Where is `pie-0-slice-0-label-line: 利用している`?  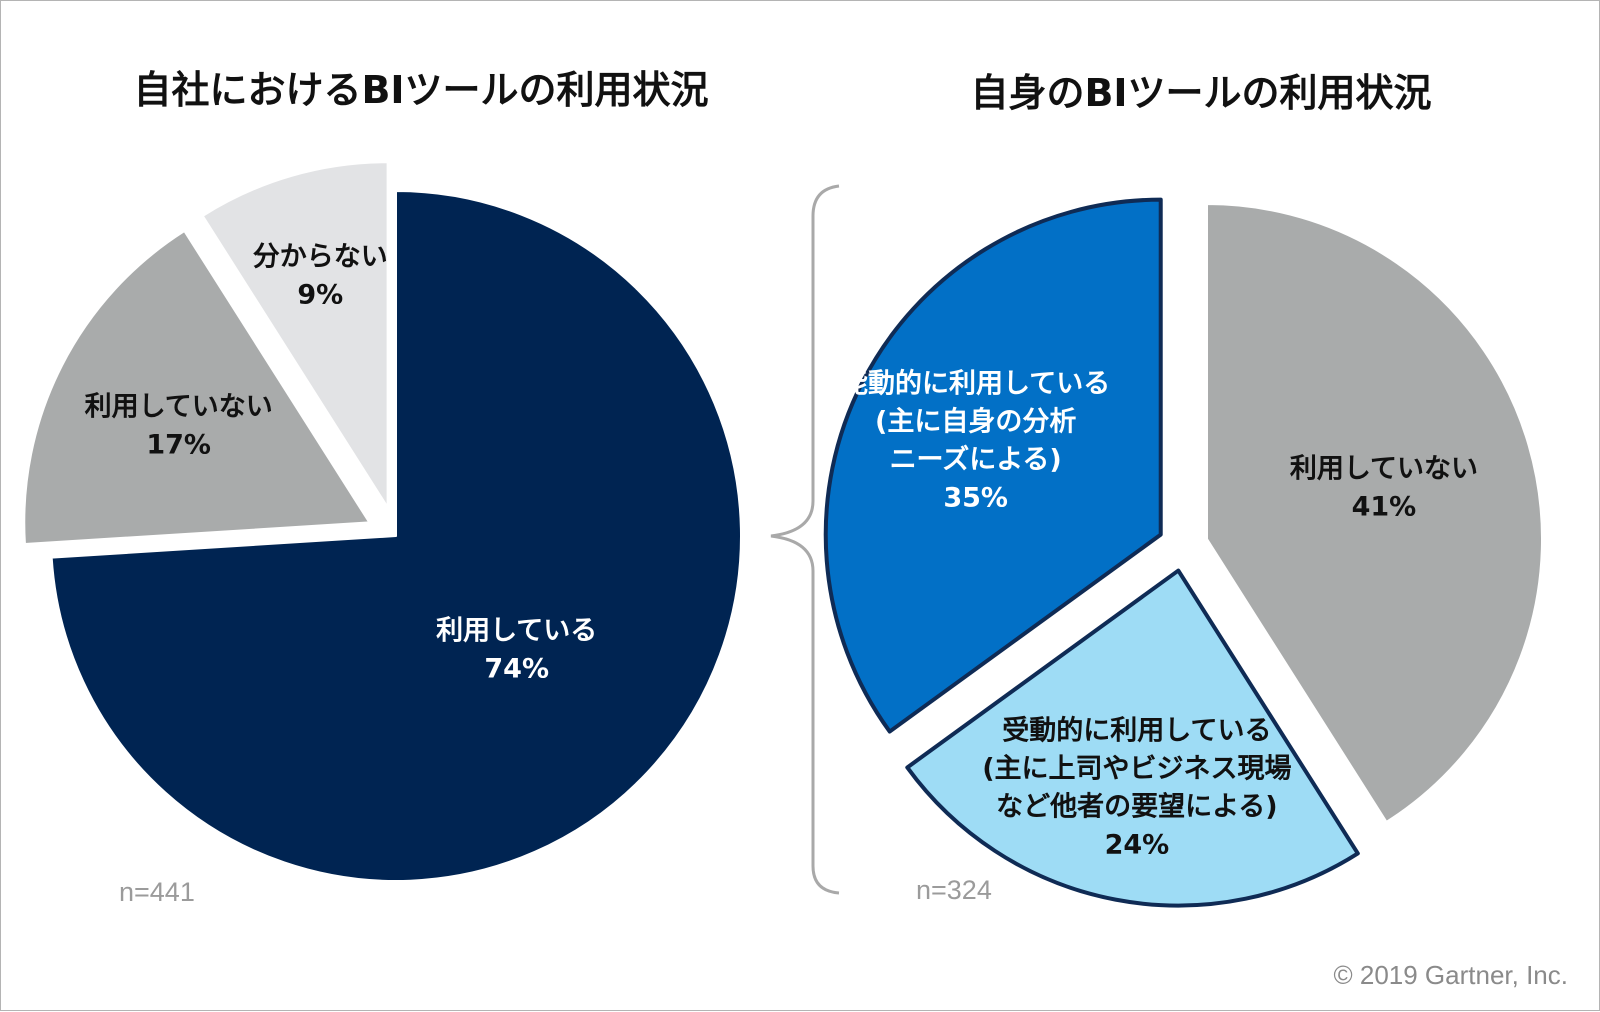 pie-0-slice-0-label-line: 利用している is located at coordinates (516, 630).